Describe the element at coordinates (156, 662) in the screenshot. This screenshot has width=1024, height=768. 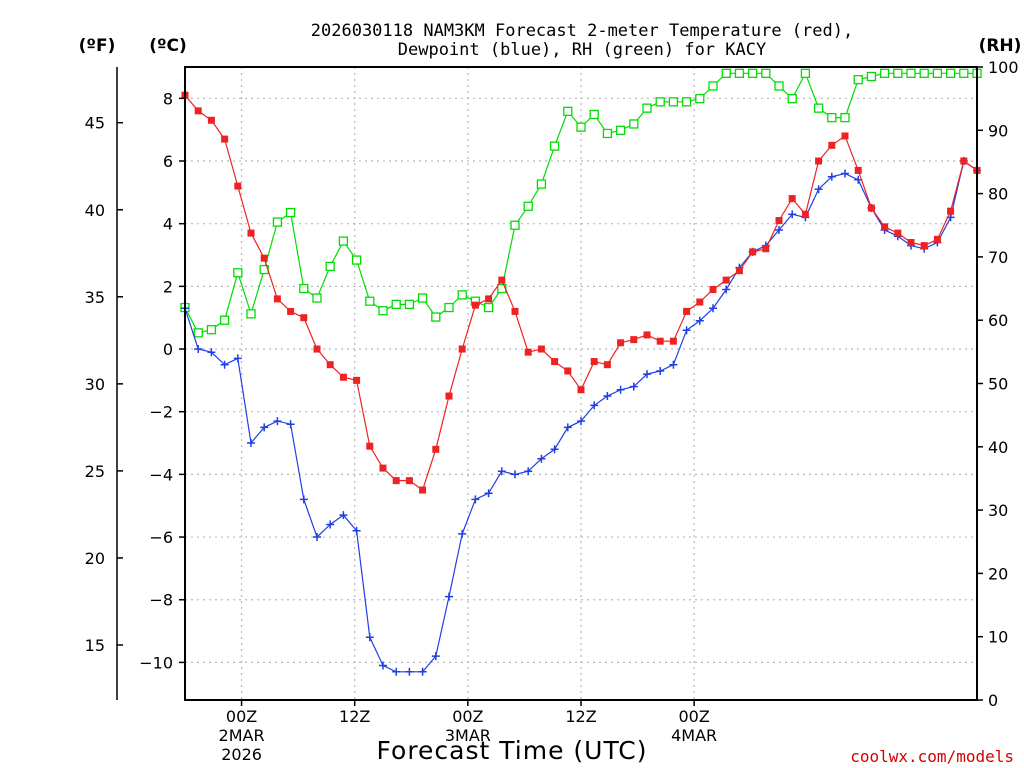
I see `celsius-tick-label: −10` at that location.